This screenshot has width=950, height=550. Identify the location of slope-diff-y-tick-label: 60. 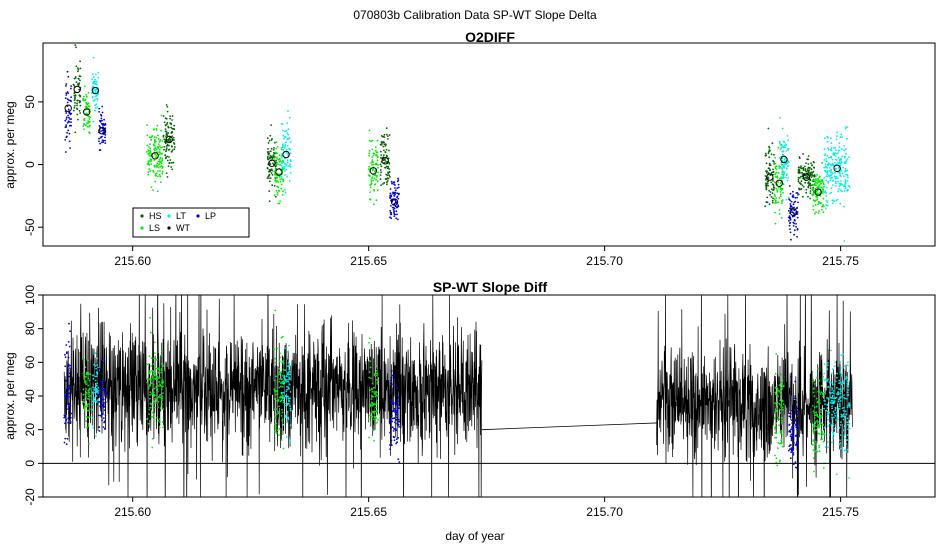
(30, 362).